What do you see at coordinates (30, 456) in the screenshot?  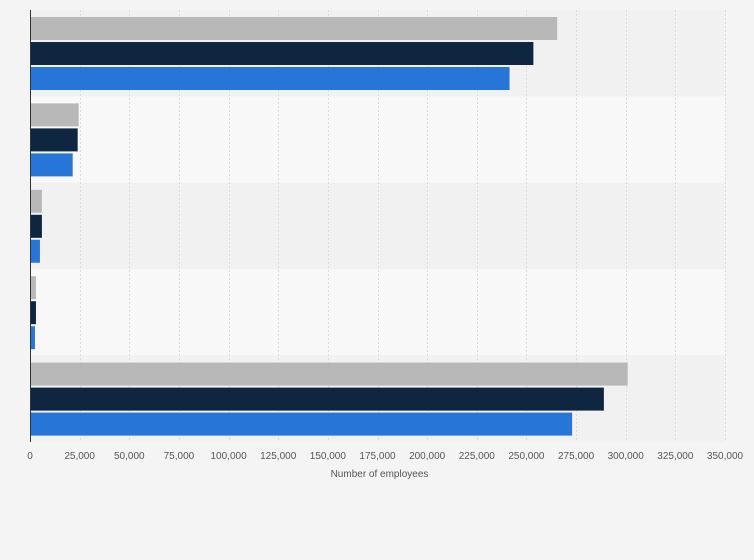 I see `x-tick-label-1: 0` at bounding box center [30, 456].